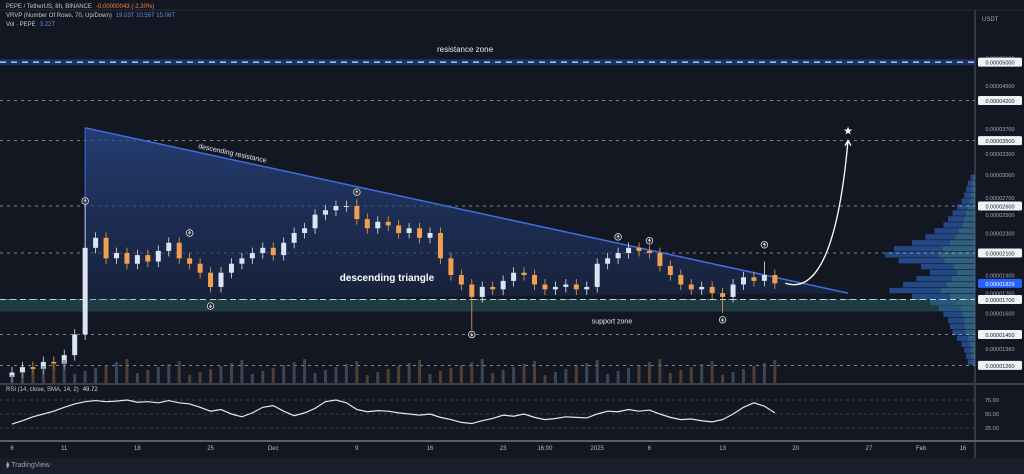 Image resolution: width=1024 pixels, height=474 pixels. What do you see at coordinates (795, 449) in the screenshot?
I see `time-axis-label: 20` at bounding box center [795, 449].